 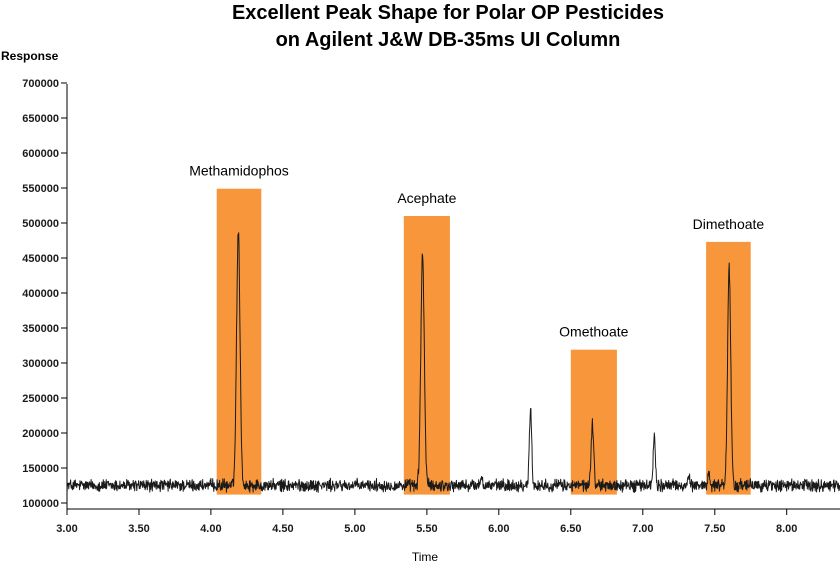 What do you see at coordinates (426, 355) in the screenshot?
I see `highlight-band-acephate` at bounding box center [426, 355].